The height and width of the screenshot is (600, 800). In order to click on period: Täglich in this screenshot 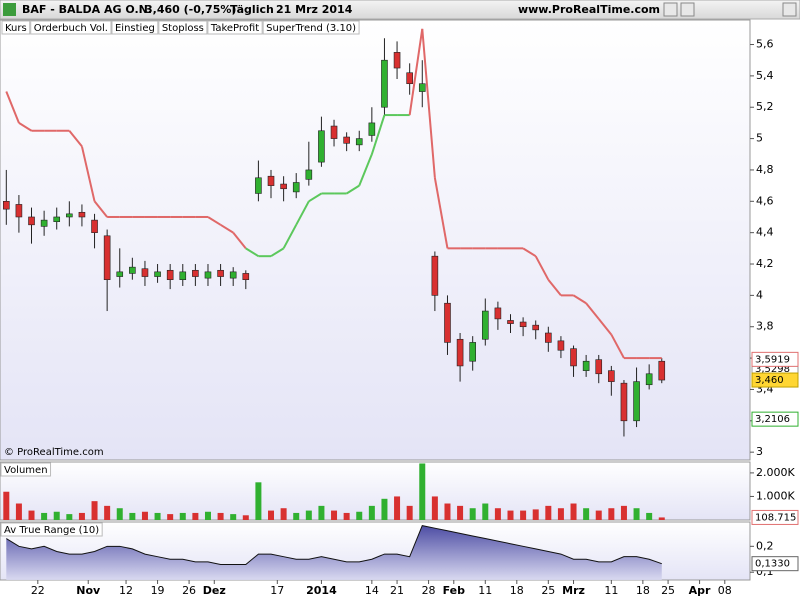, I will do `click(252, 9)`.